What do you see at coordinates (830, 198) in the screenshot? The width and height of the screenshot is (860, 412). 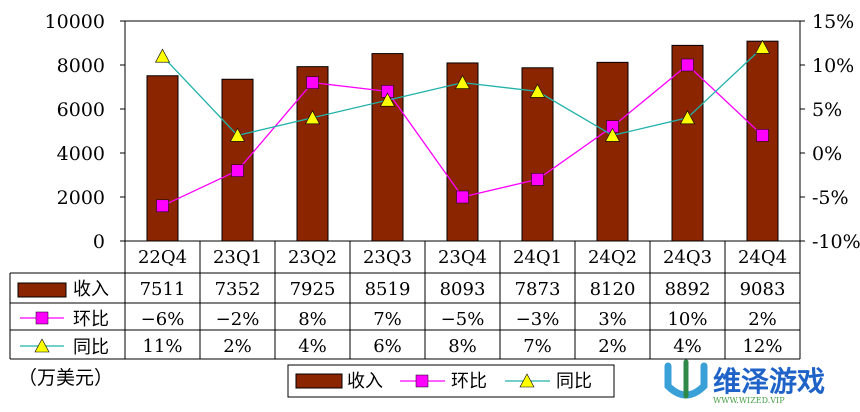 I see `y-right-tick-label: -5%` at bounding box center [830, 198].